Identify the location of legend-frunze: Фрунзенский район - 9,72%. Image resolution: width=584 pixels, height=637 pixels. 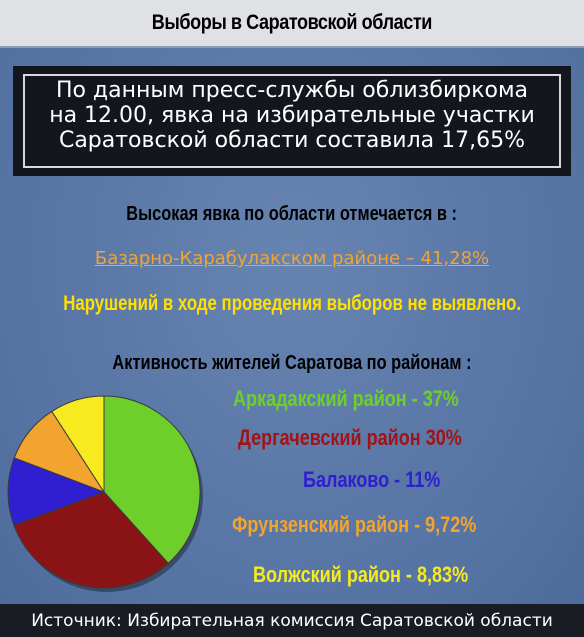
(354, 524).